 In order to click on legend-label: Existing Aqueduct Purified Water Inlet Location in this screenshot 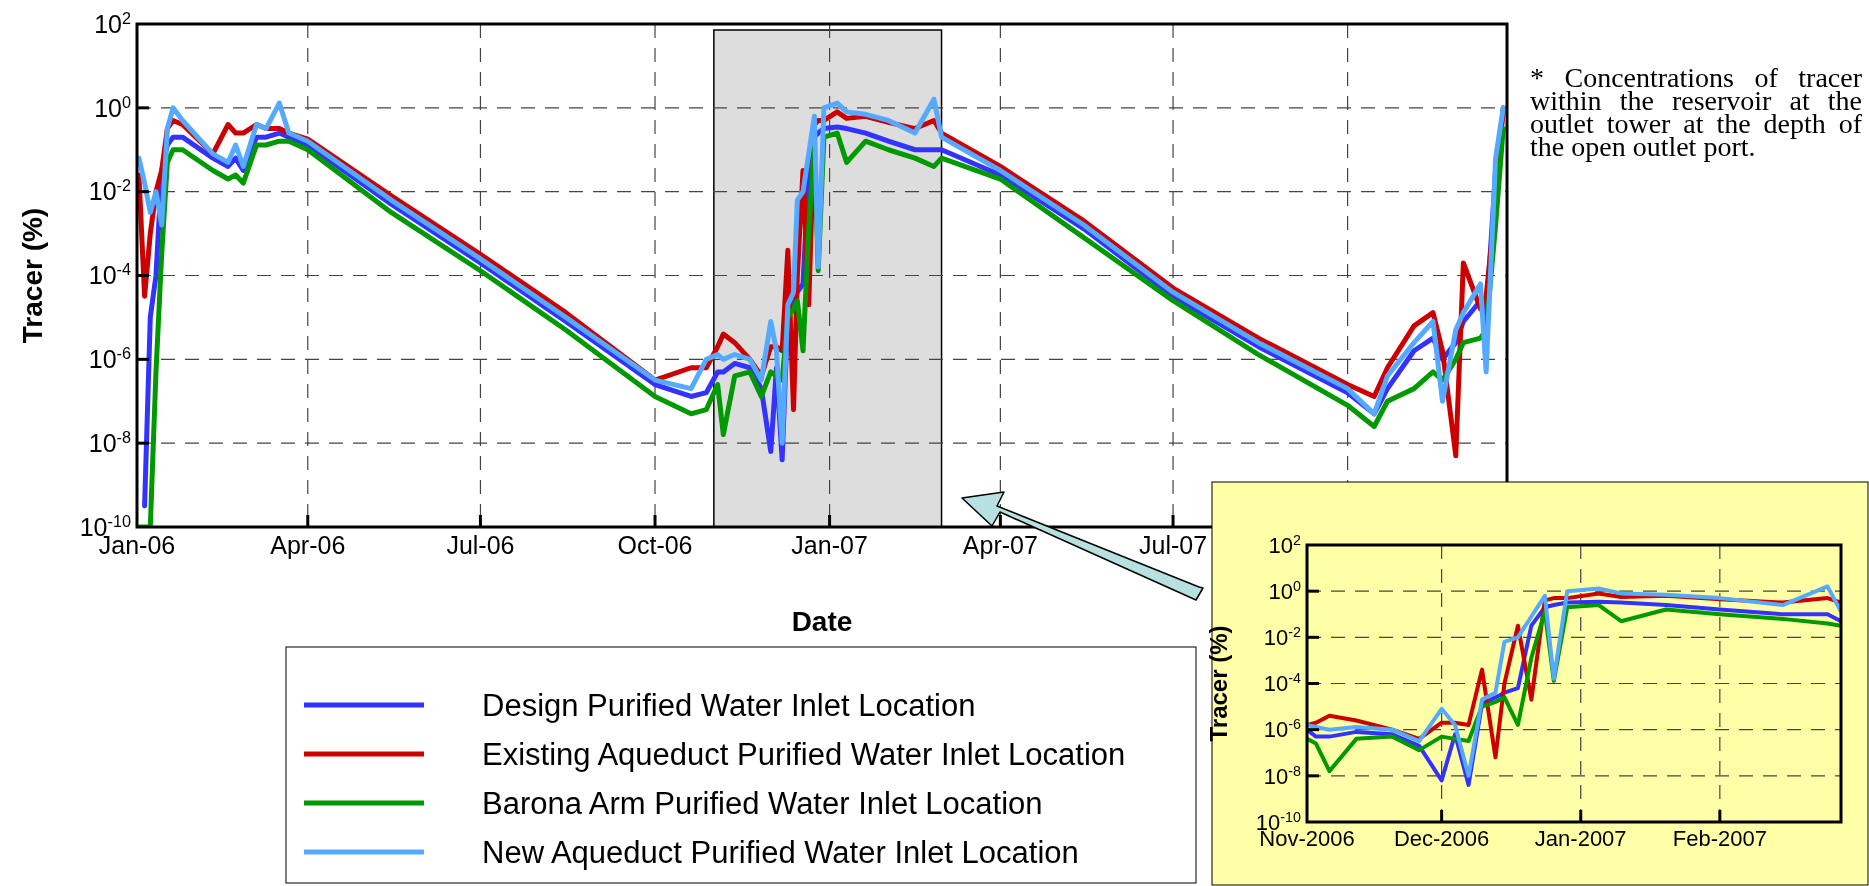, I will do `click(804, 754)`.